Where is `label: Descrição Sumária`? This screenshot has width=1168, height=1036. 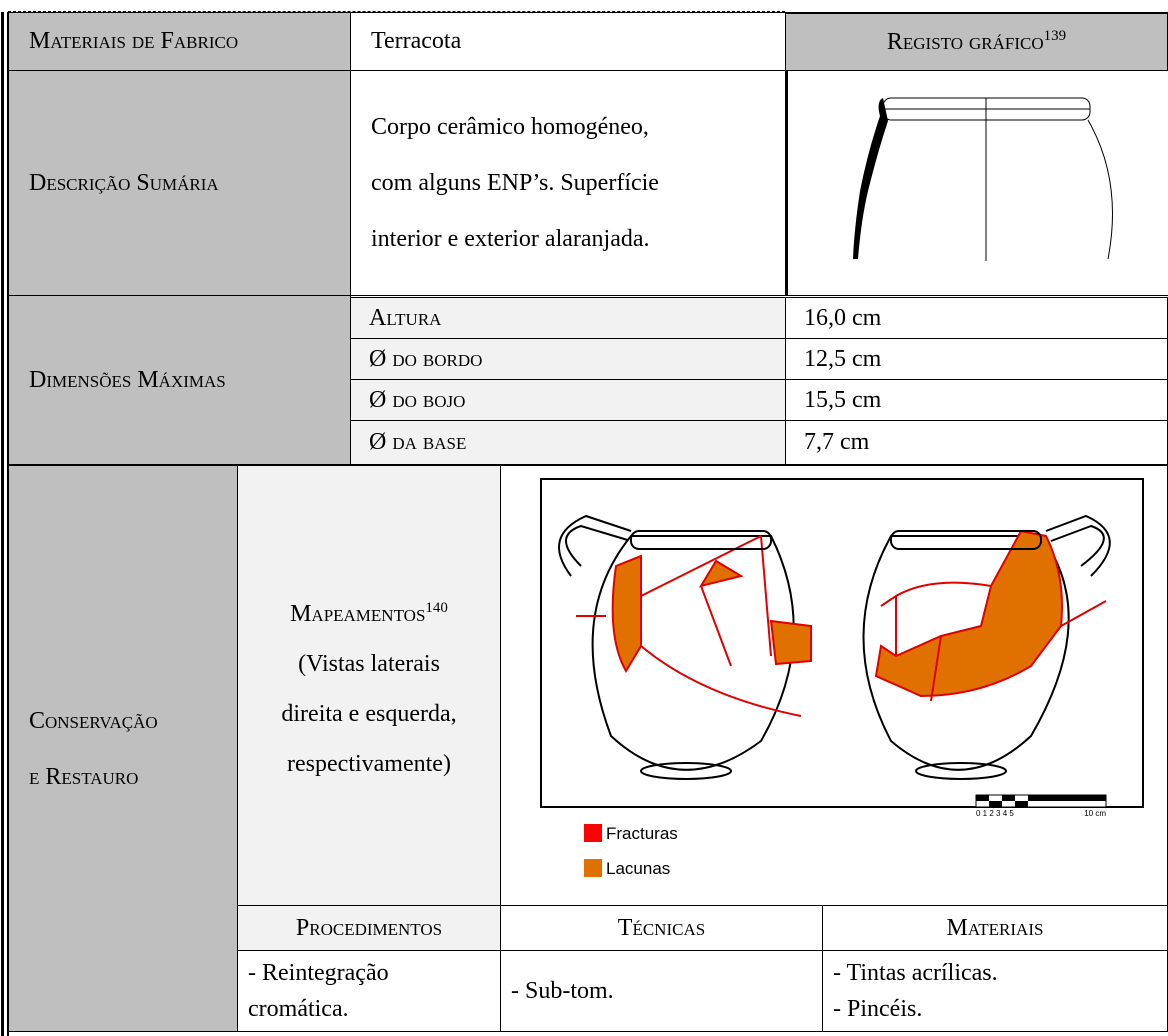
label: Descrição Sumária is located at coordinates (124, 182).